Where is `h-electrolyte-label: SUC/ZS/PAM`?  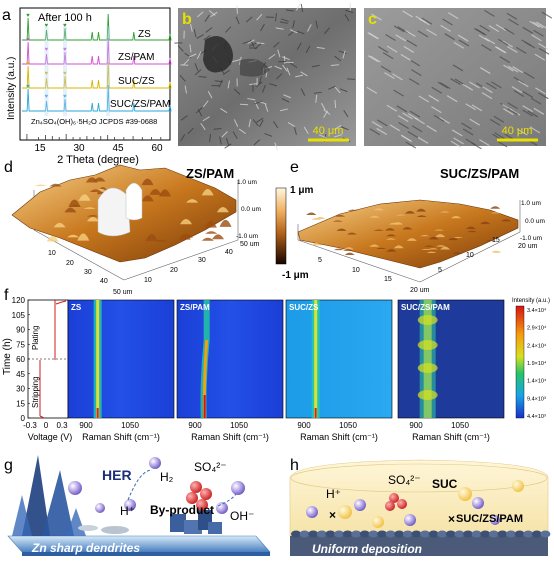 h-electrolyte-label: SUC/ZS/PAM is located at coordinates (489, 519).